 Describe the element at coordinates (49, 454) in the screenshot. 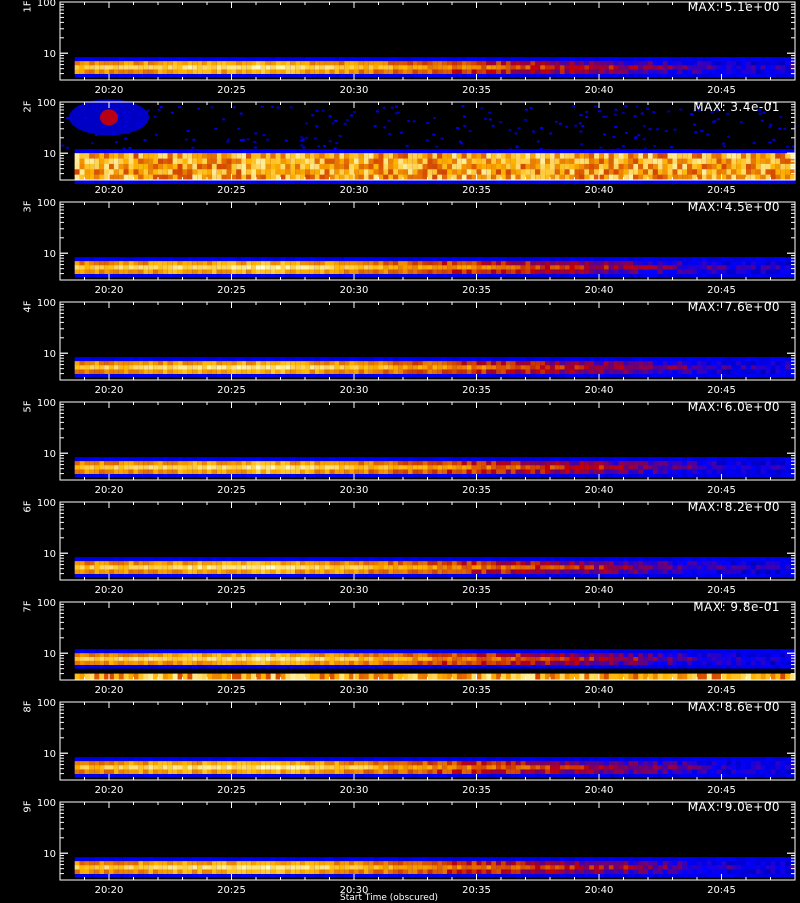

I see `y-tick-label: 10` at that location.